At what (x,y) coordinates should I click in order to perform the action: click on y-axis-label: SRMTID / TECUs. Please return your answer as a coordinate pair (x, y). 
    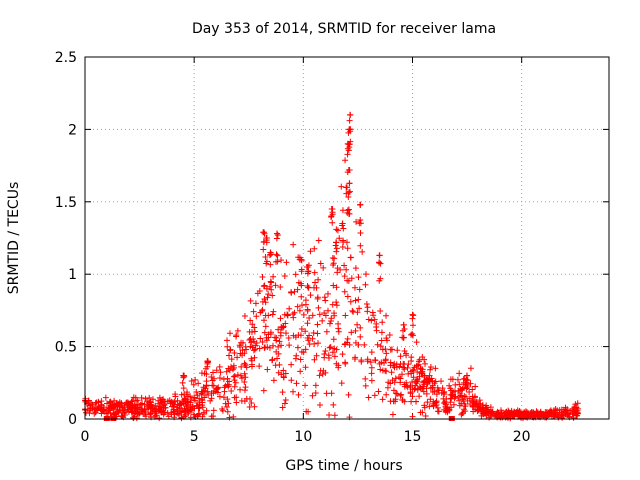
    Looking at the image, I should click on (14, 238).